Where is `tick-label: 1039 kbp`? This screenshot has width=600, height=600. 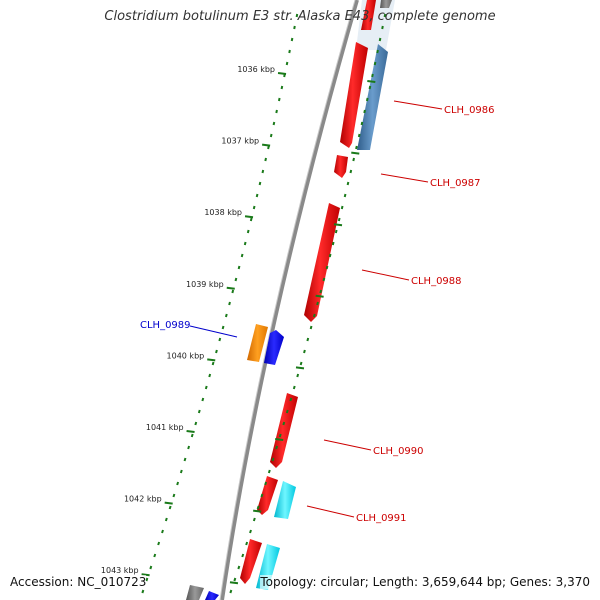
tick-label: 1039 kbp is located at coordinates (205, 284).